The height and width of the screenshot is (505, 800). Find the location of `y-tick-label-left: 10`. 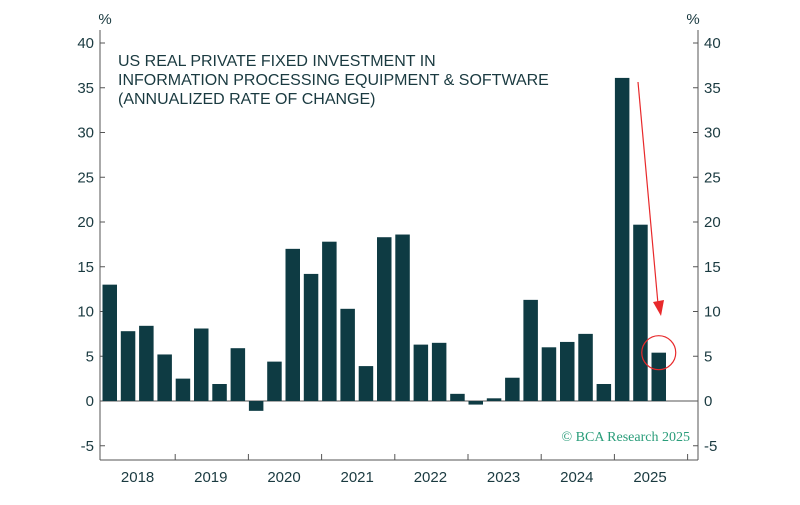

y-tick-label-left: 10 is located at coordinates (85, 312).